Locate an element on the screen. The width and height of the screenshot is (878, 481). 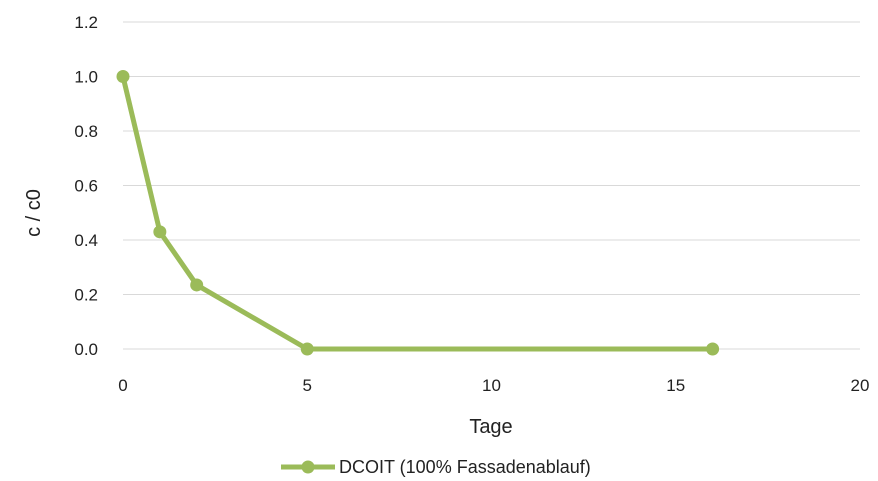
y-tick-labels: 0.0 0.2 0.4 0.6 0.8 1.0 1.2 is located at coordinates (86, 186).